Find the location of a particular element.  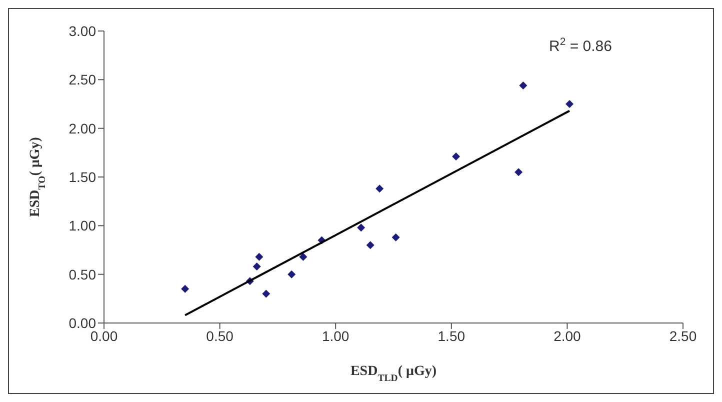

annotation: R$^{2}$ = 0.86 is located at coordinates (580, 45).